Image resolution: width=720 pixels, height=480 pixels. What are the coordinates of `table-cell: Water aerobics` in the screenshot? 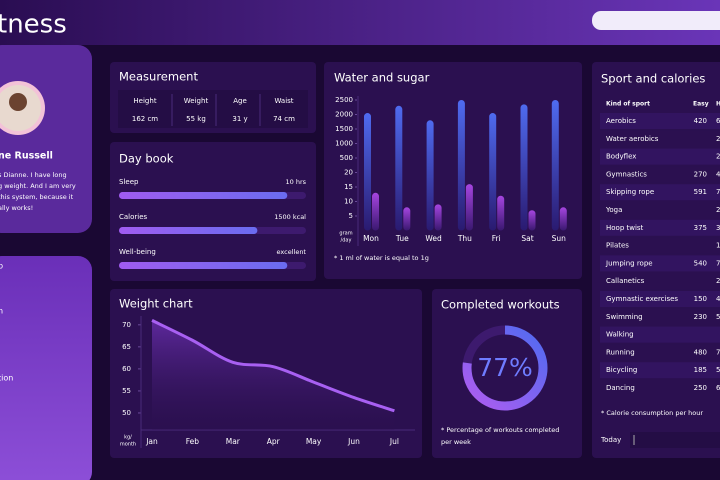 It's located at (632, 139).